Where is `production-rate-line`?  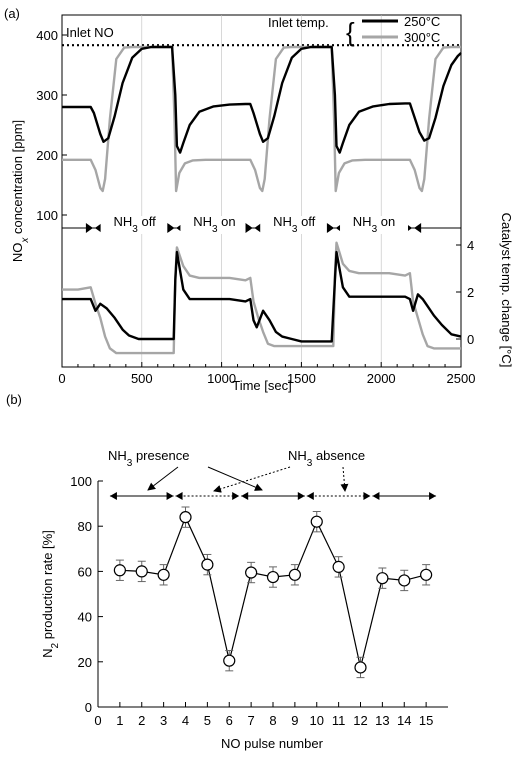 production-rate-line is located at coordinates (273, 591).